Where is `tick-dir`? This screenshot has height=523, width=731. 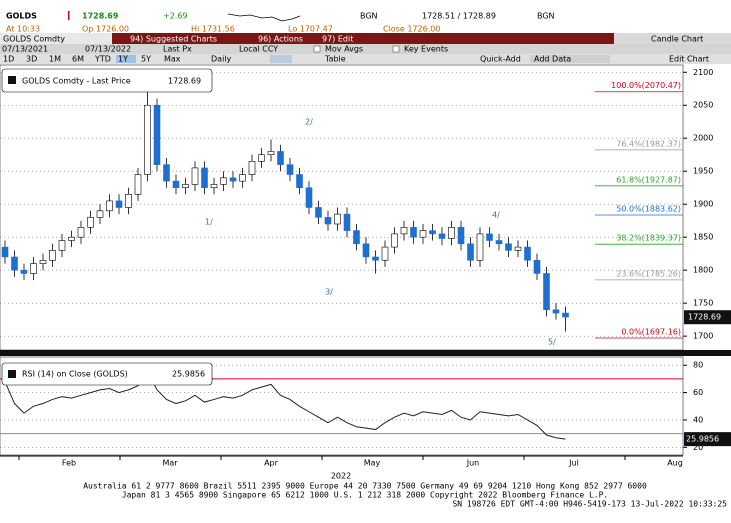 tick-dir is located at coordinates (69, 15).